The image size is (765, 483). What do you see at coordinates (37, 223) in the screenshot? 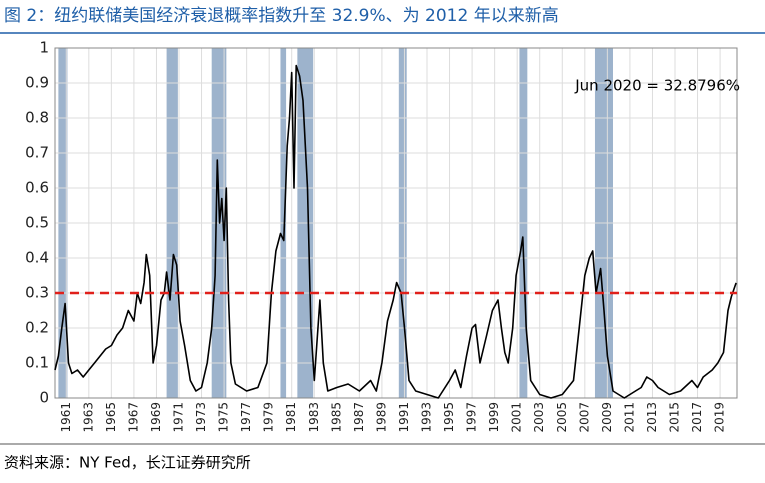
I see `y-tick-label: 0.5` at bounding box center [37, 223].